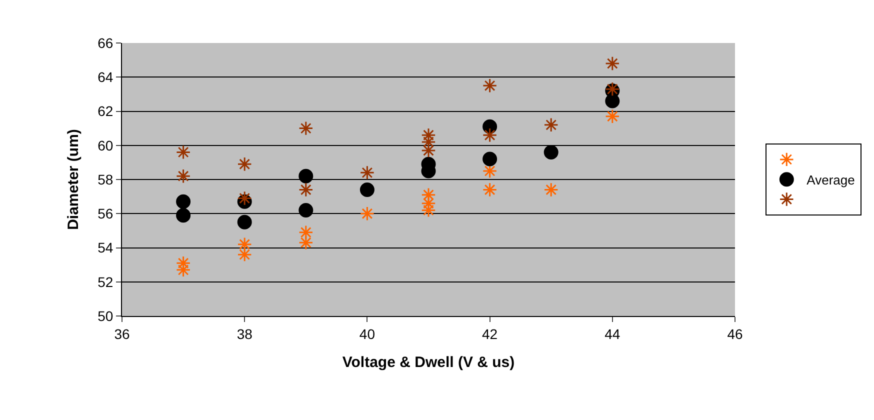  Describe the element at coordinates (106, 282) in the screenshot. I see `y-tick-label: 52` at that location.